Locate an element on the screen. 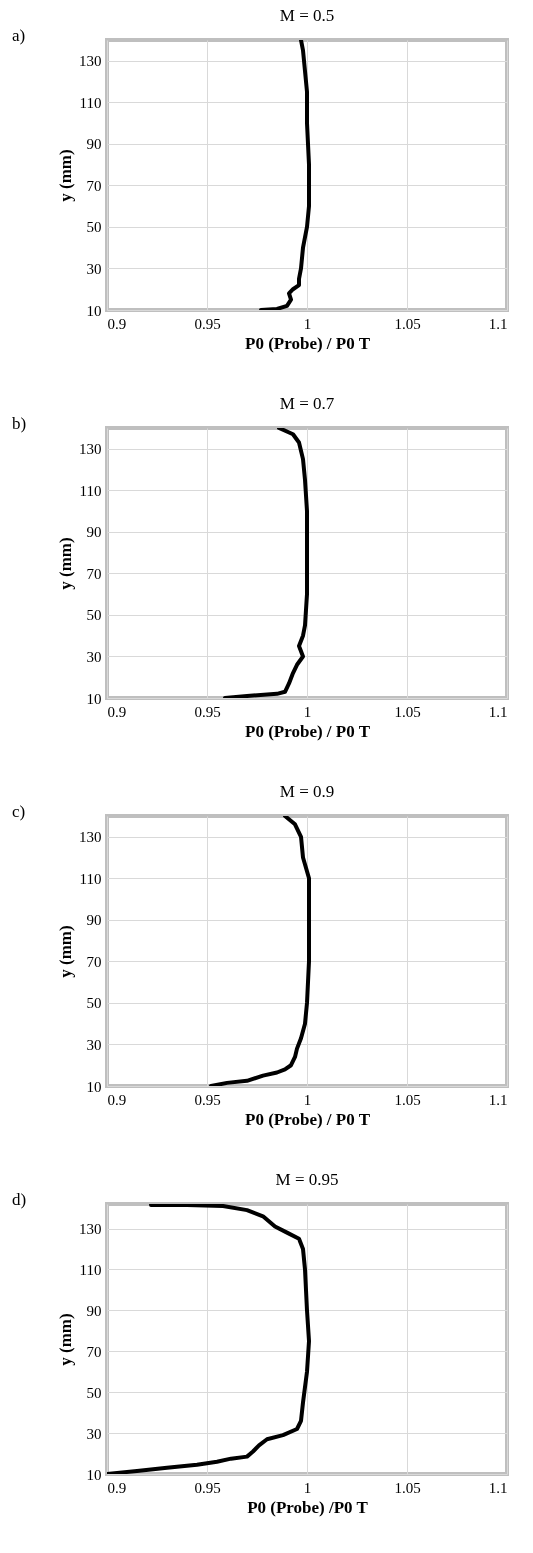 The height and width of the screenshot is (1553, 533). x-axis-title: P0 (Probe) /P0 T is located at coordinates (308, 1507).